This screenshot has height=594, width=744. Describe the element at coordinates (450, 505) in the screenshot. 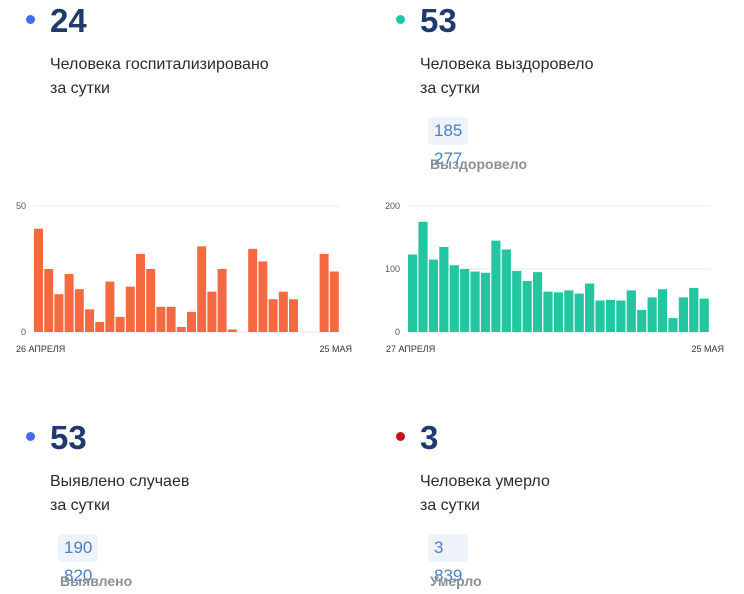

I see `deaths-label-line2: за сутки` at that location.